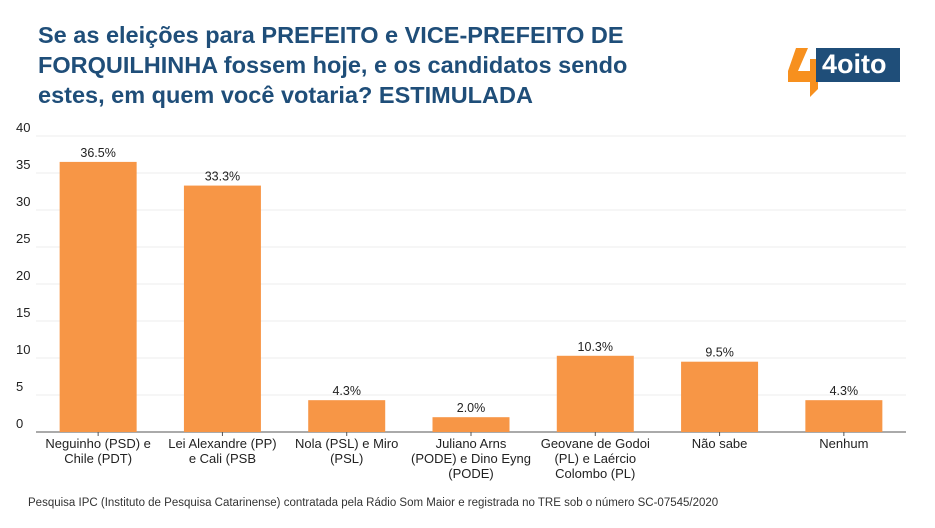 The image size is (935, 528). Describe the element at coordinates (23, 238) in the screenshot. I see `y-tick-label: 25` at that location.